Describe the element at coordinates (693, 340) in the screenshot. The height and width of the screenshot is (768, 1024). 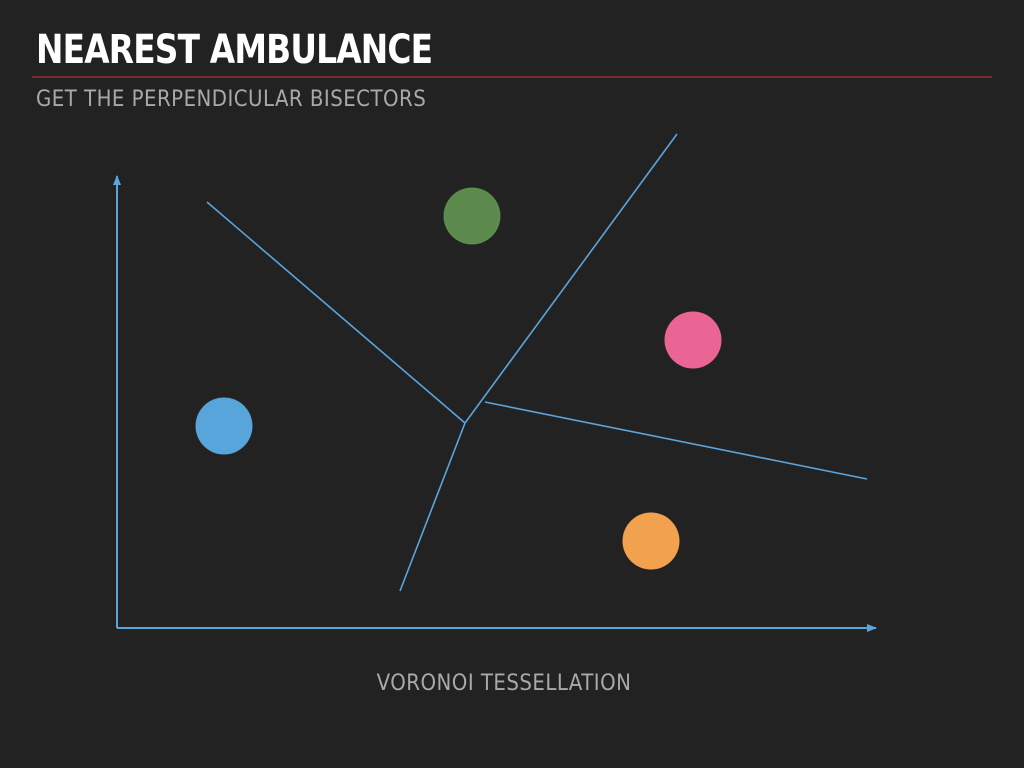
I see `point-pink` at that location.